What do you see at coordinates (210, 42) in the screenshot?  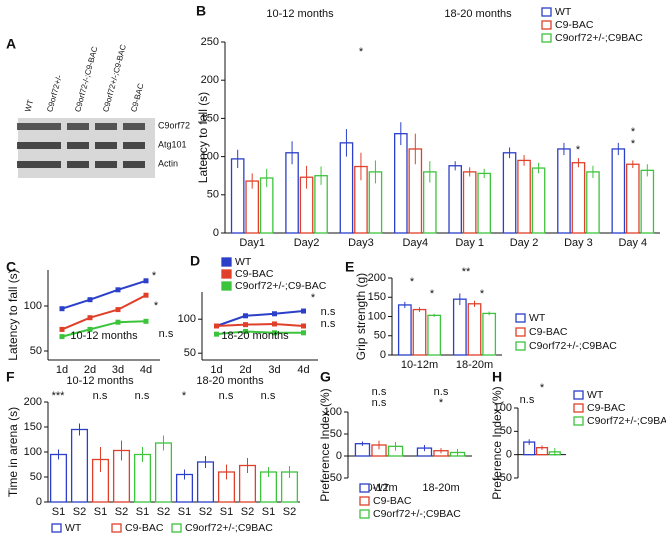 I see `y-tick-label: 250` at bounding box center [210, 42].